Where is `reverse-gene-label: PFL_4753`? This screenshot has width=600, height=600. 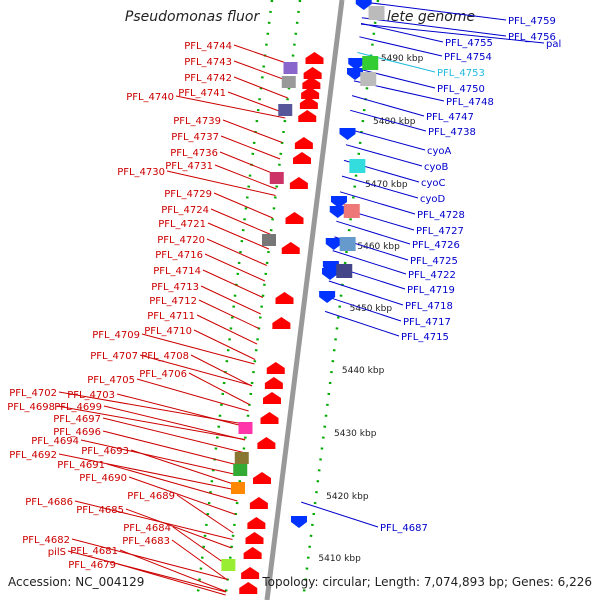 reverse-gene-label: PFL_4753 is located at coordinates (461, 73).